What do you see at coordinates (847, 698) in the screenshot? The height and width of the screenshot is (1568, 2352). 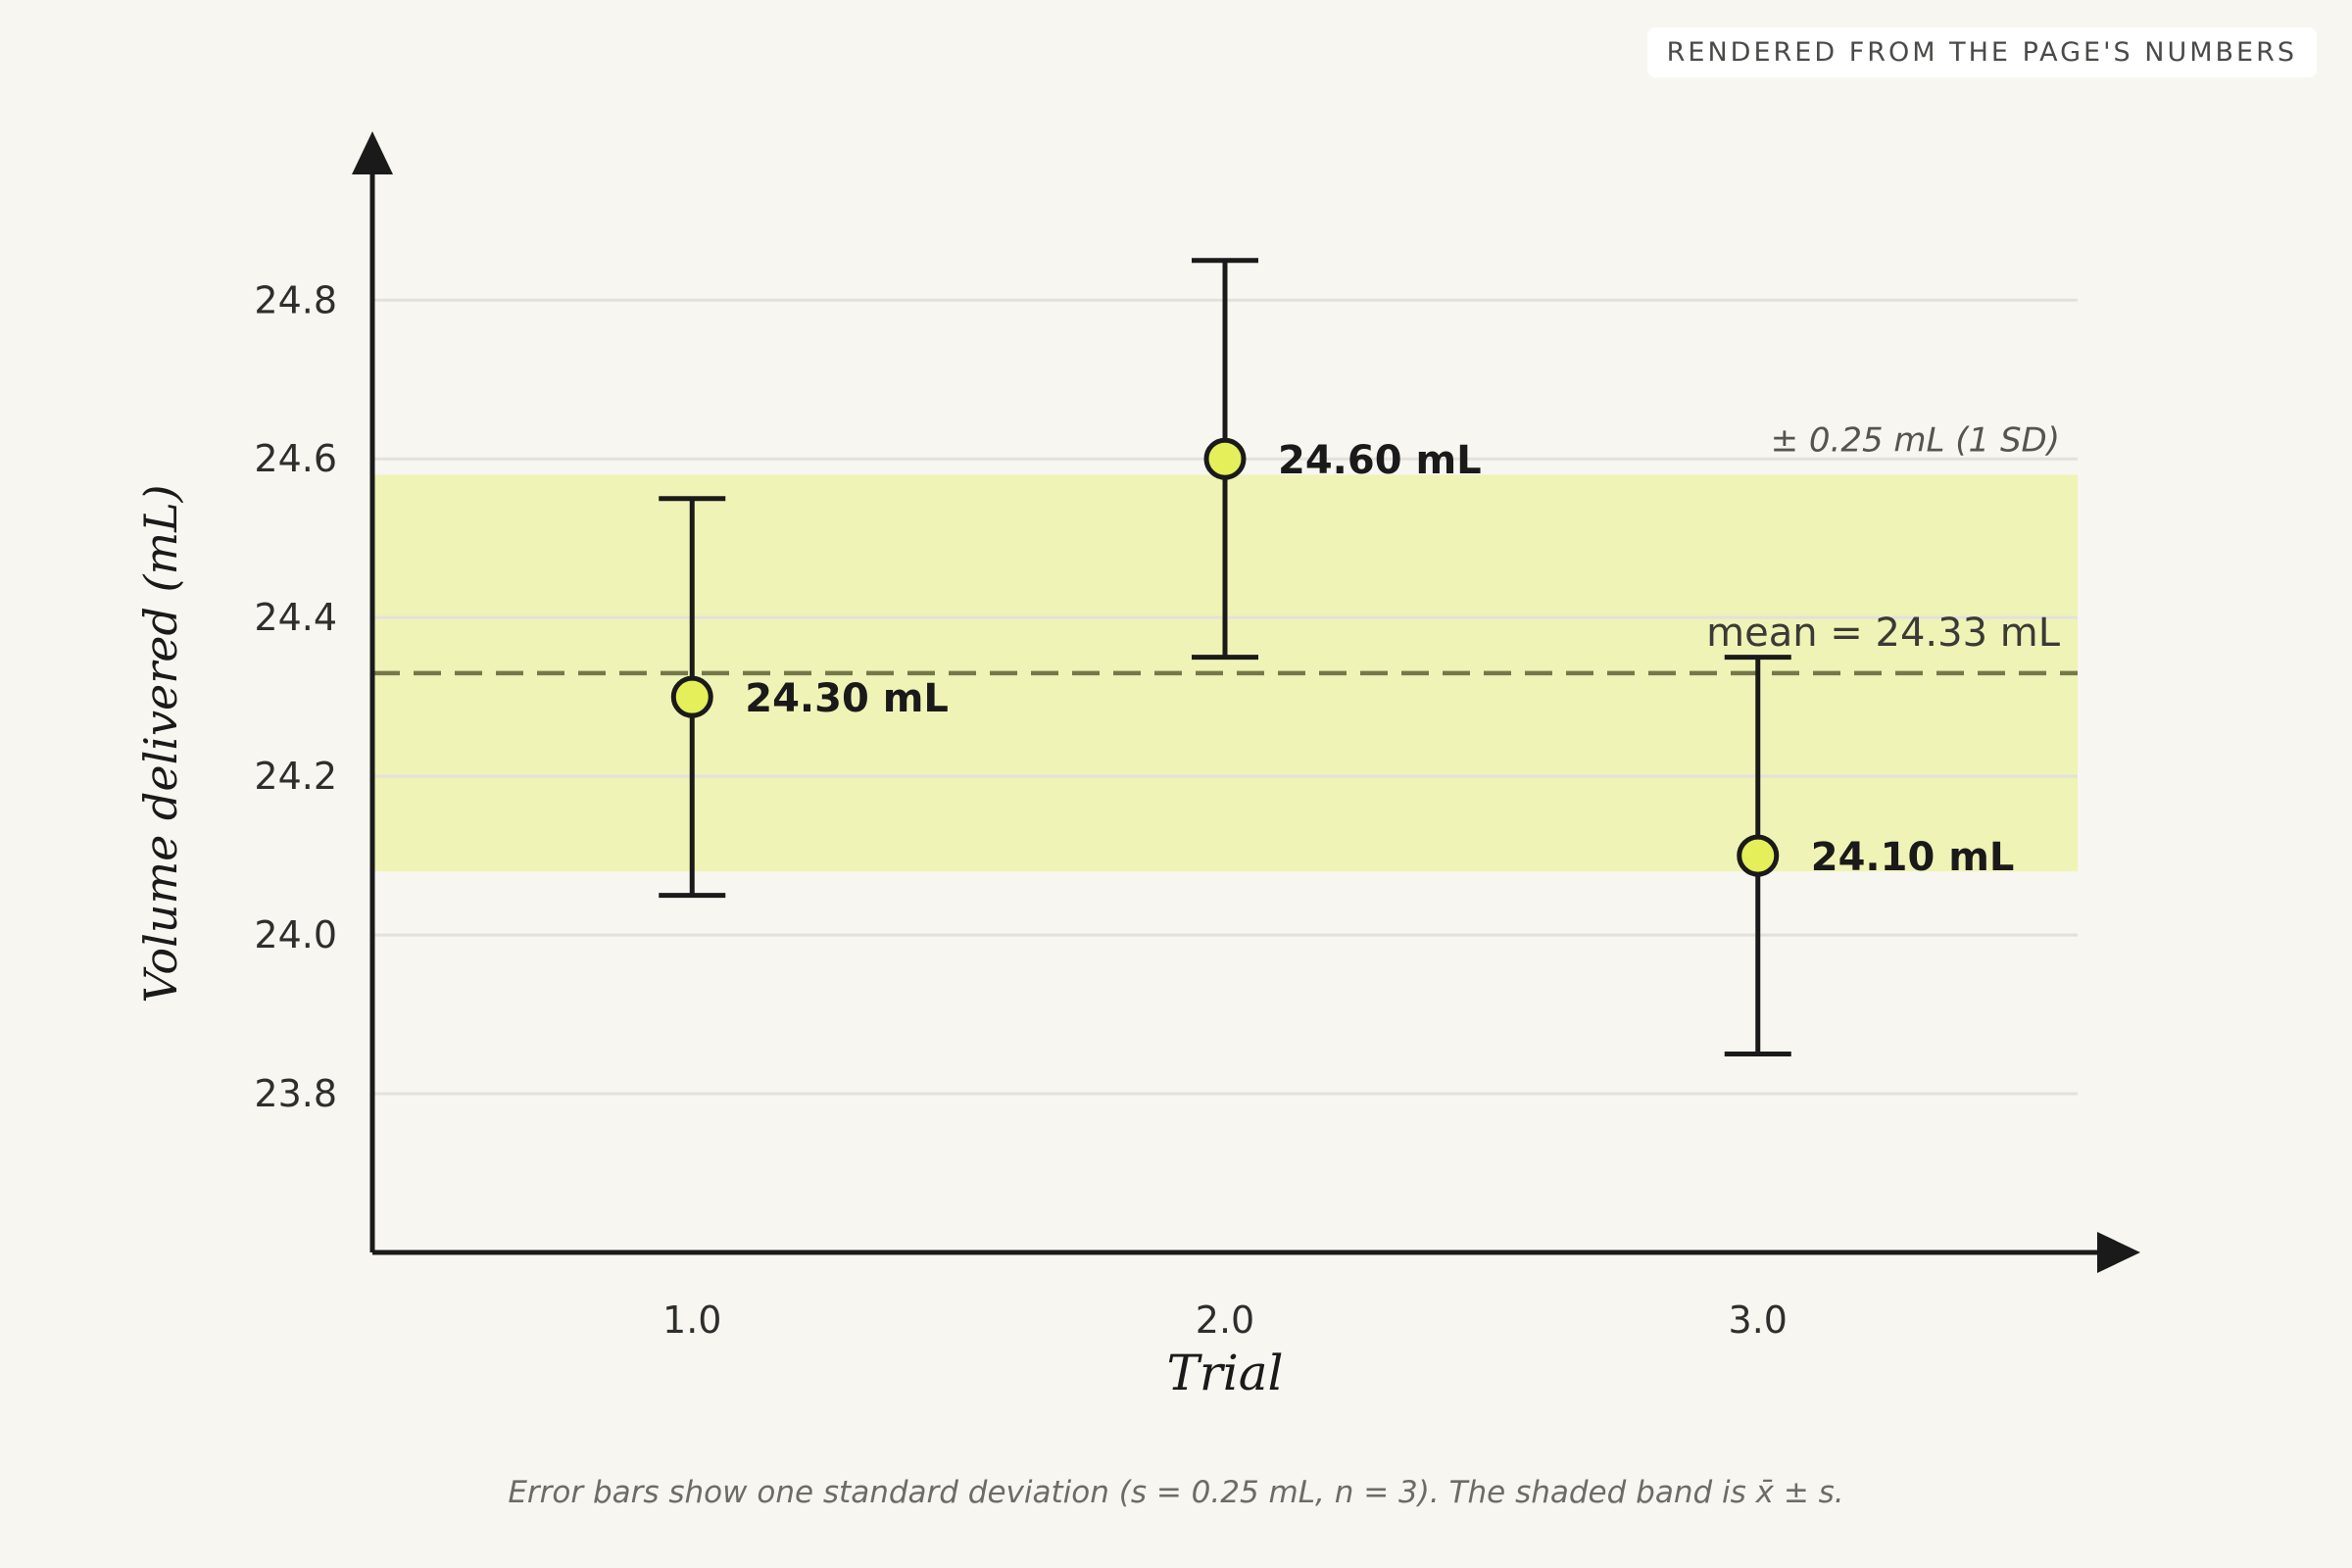 I see `data-label: 24.30 mL` at bounding box center [847, 698].